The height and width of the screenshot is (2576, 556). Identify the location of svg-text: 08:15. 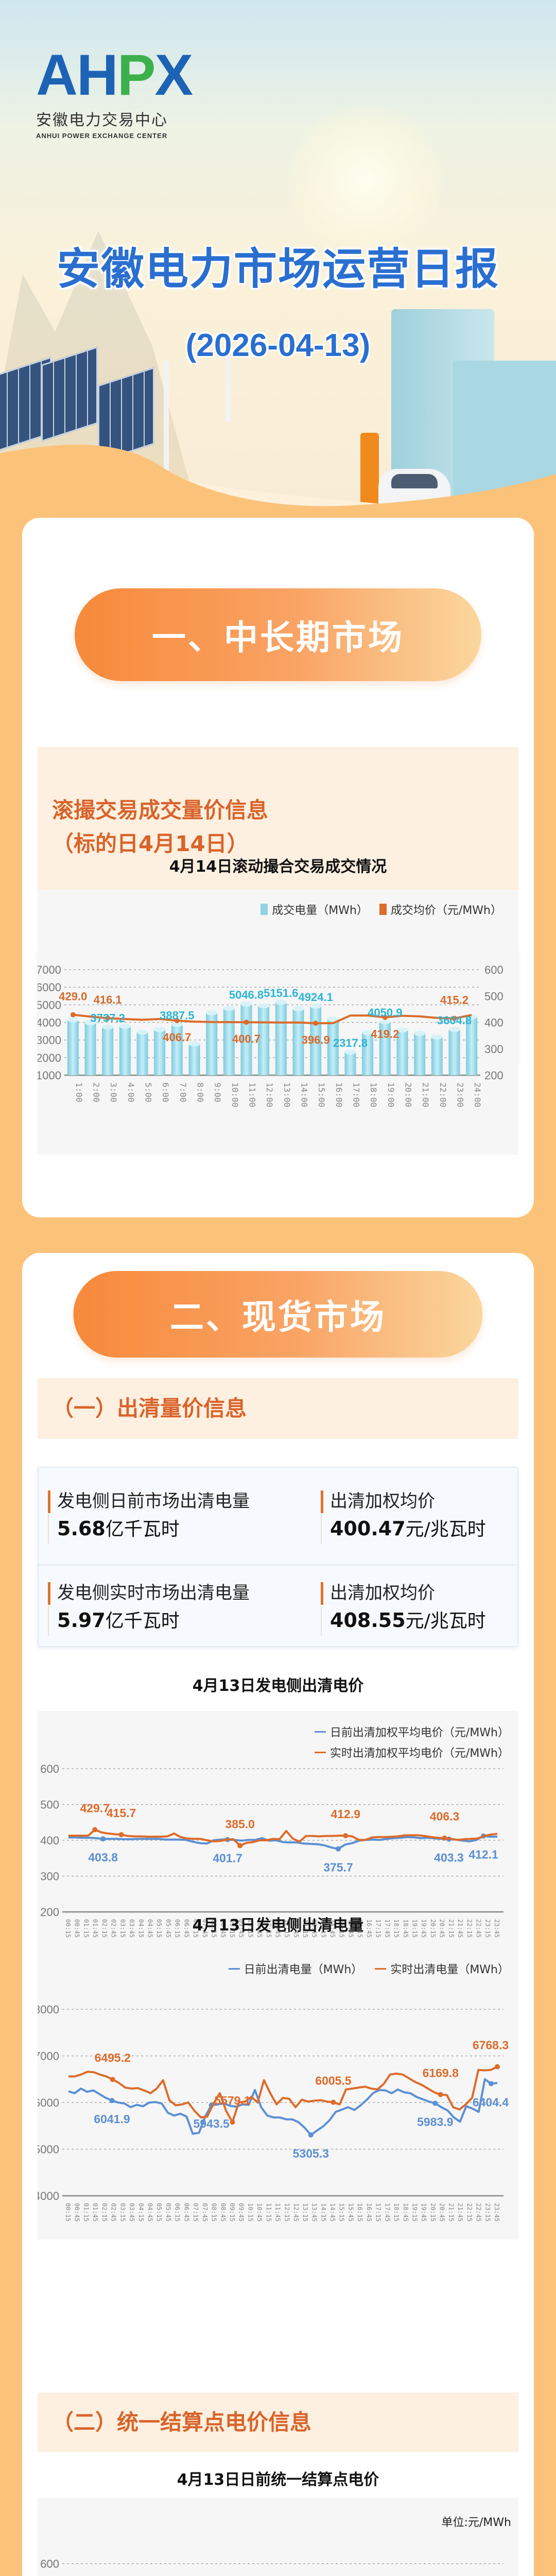
(214, 2212).